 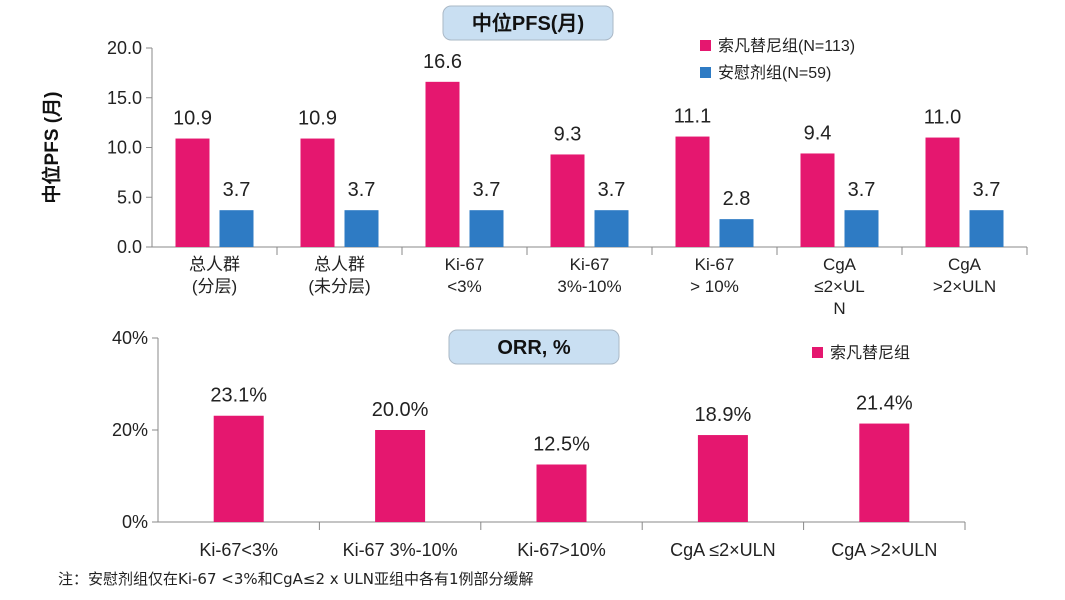 What do you see at coordinates (786, 46) in the screenshot?
I see `pfs-legend-label: 索凡替尼组(N=113)` at bounding box center [786, 46].